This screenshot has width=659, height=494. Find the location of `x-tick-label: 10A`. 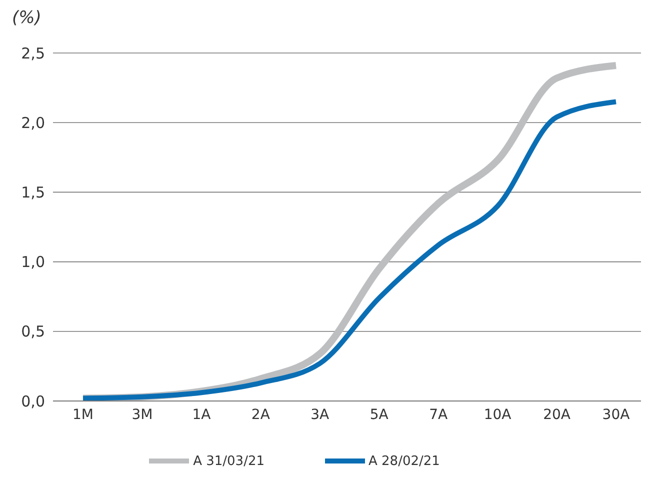

x-tick-label: 10A is located at coordinates (498, 414).